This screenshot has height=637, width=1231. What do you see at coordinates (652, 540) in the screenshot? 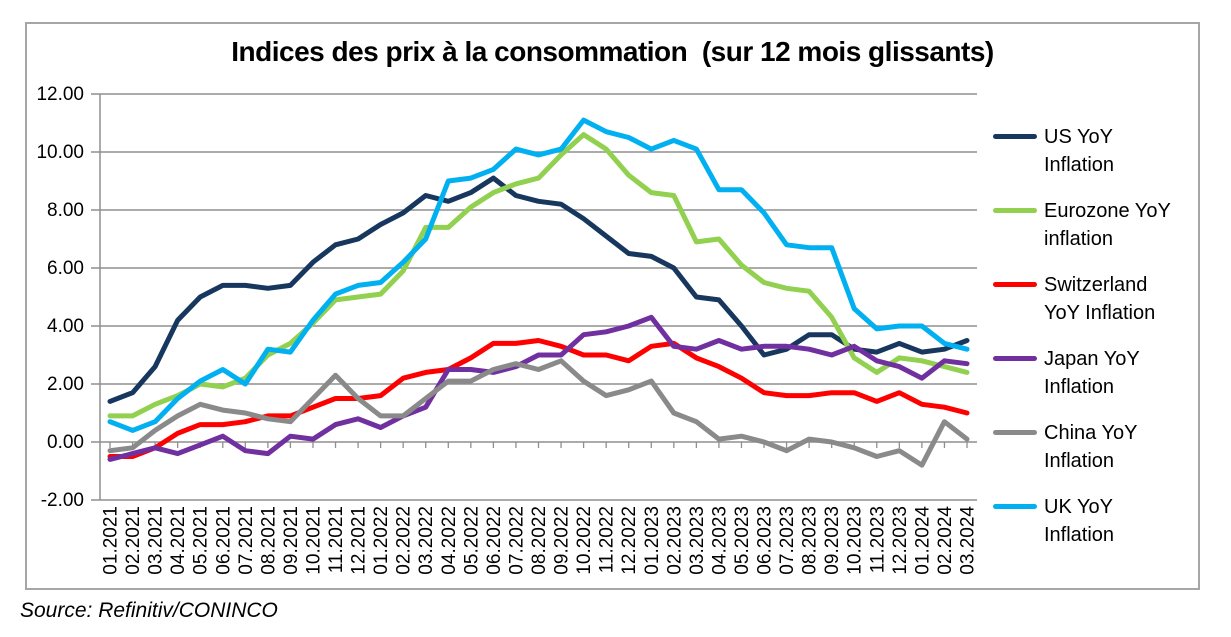
I see `x-tick-label: 01.2023` at bounding box center [652, 540].